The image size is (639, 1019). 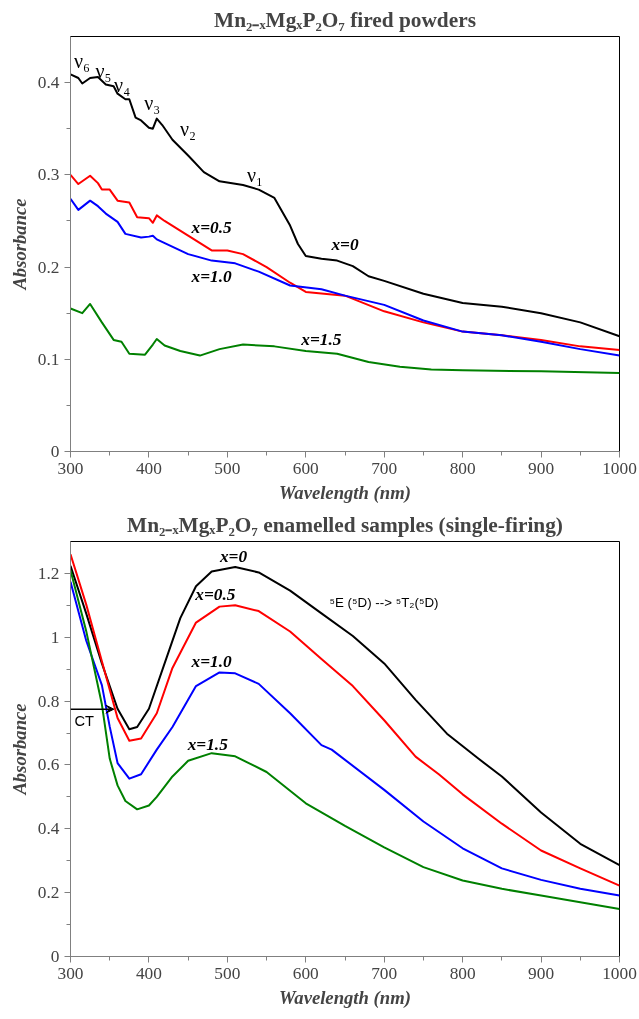 I want to click on annotation: CT, so click(x=84, y=721).